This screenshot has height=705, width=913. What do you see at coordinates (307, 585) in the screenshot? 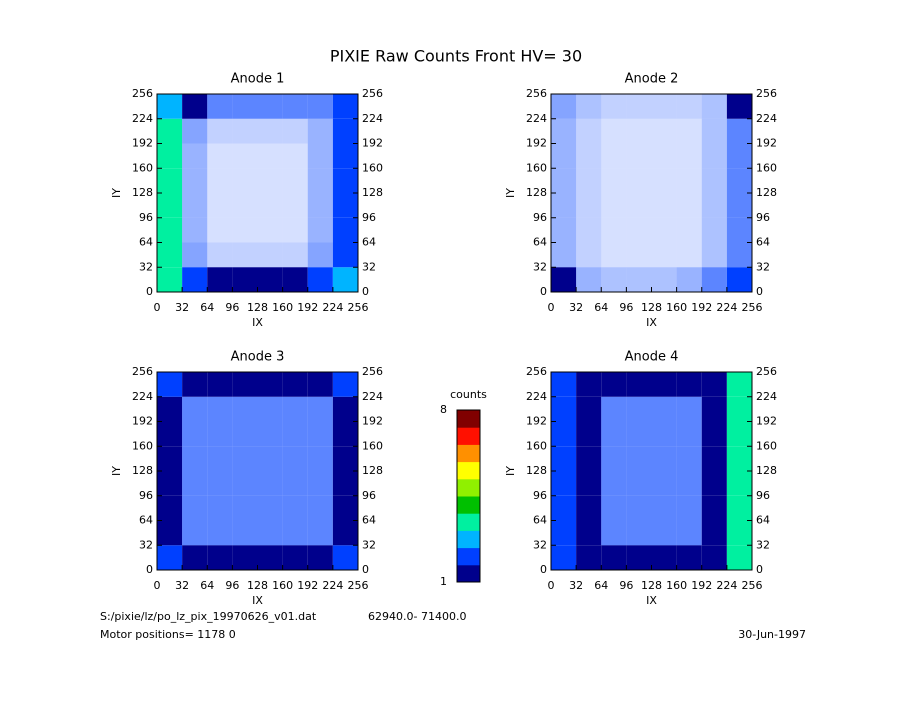
I see `x-tick-label: 192` at bounding box center [307, 585].